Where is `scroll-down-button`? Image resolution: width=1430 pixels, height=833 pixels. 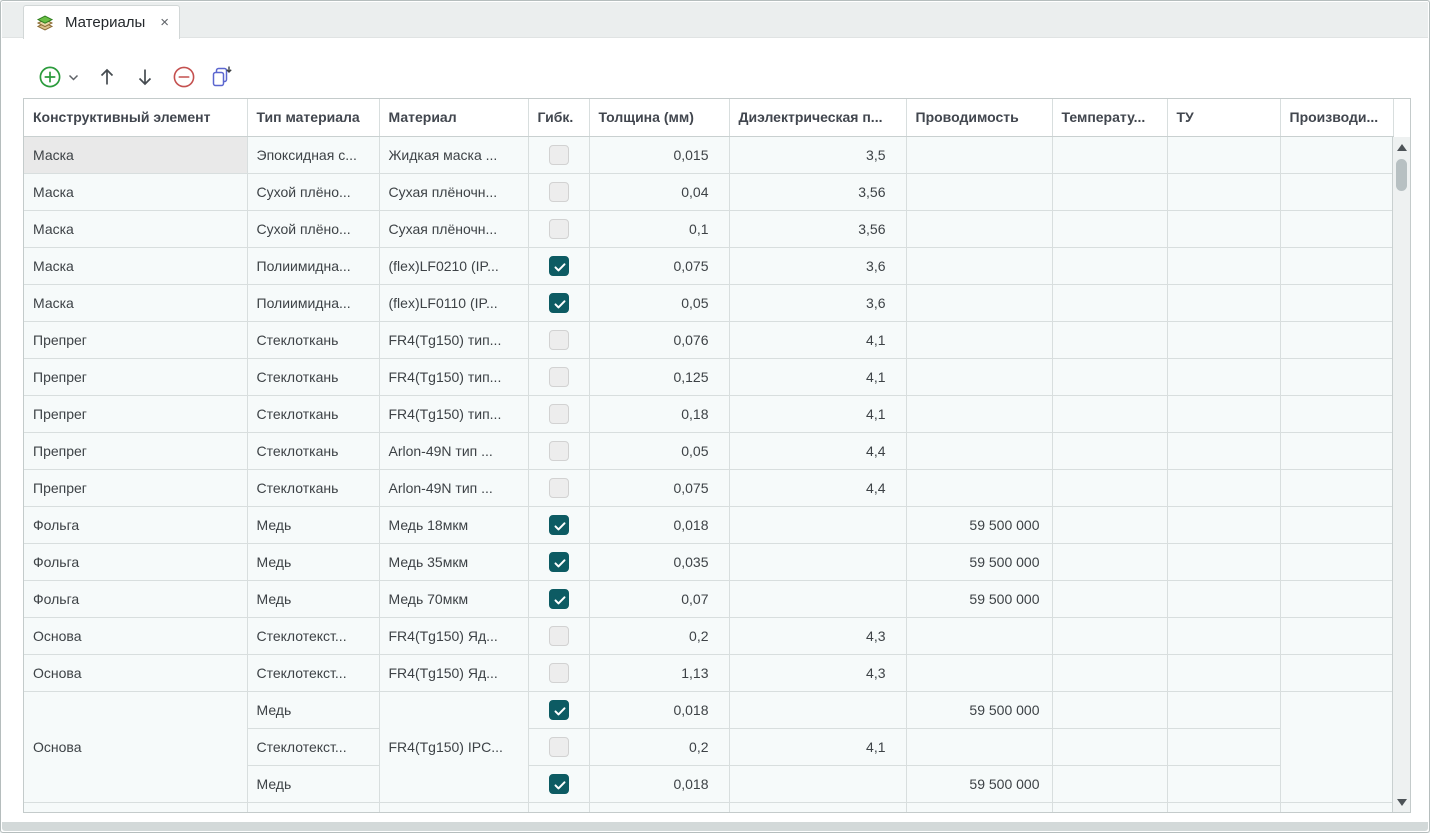
scroll-down-button is located at coordinates (1401, 802).